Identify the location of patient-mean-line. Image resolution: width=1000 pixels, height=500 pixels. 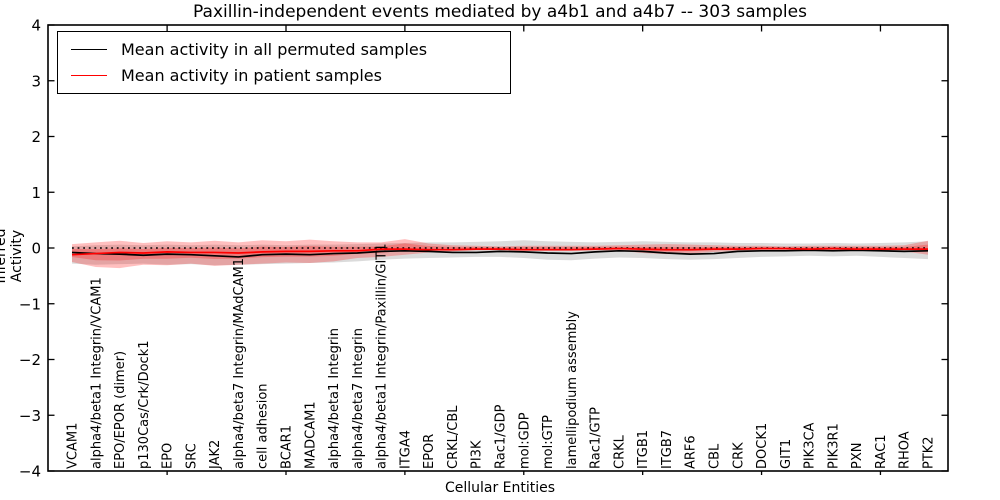
(499, 251).